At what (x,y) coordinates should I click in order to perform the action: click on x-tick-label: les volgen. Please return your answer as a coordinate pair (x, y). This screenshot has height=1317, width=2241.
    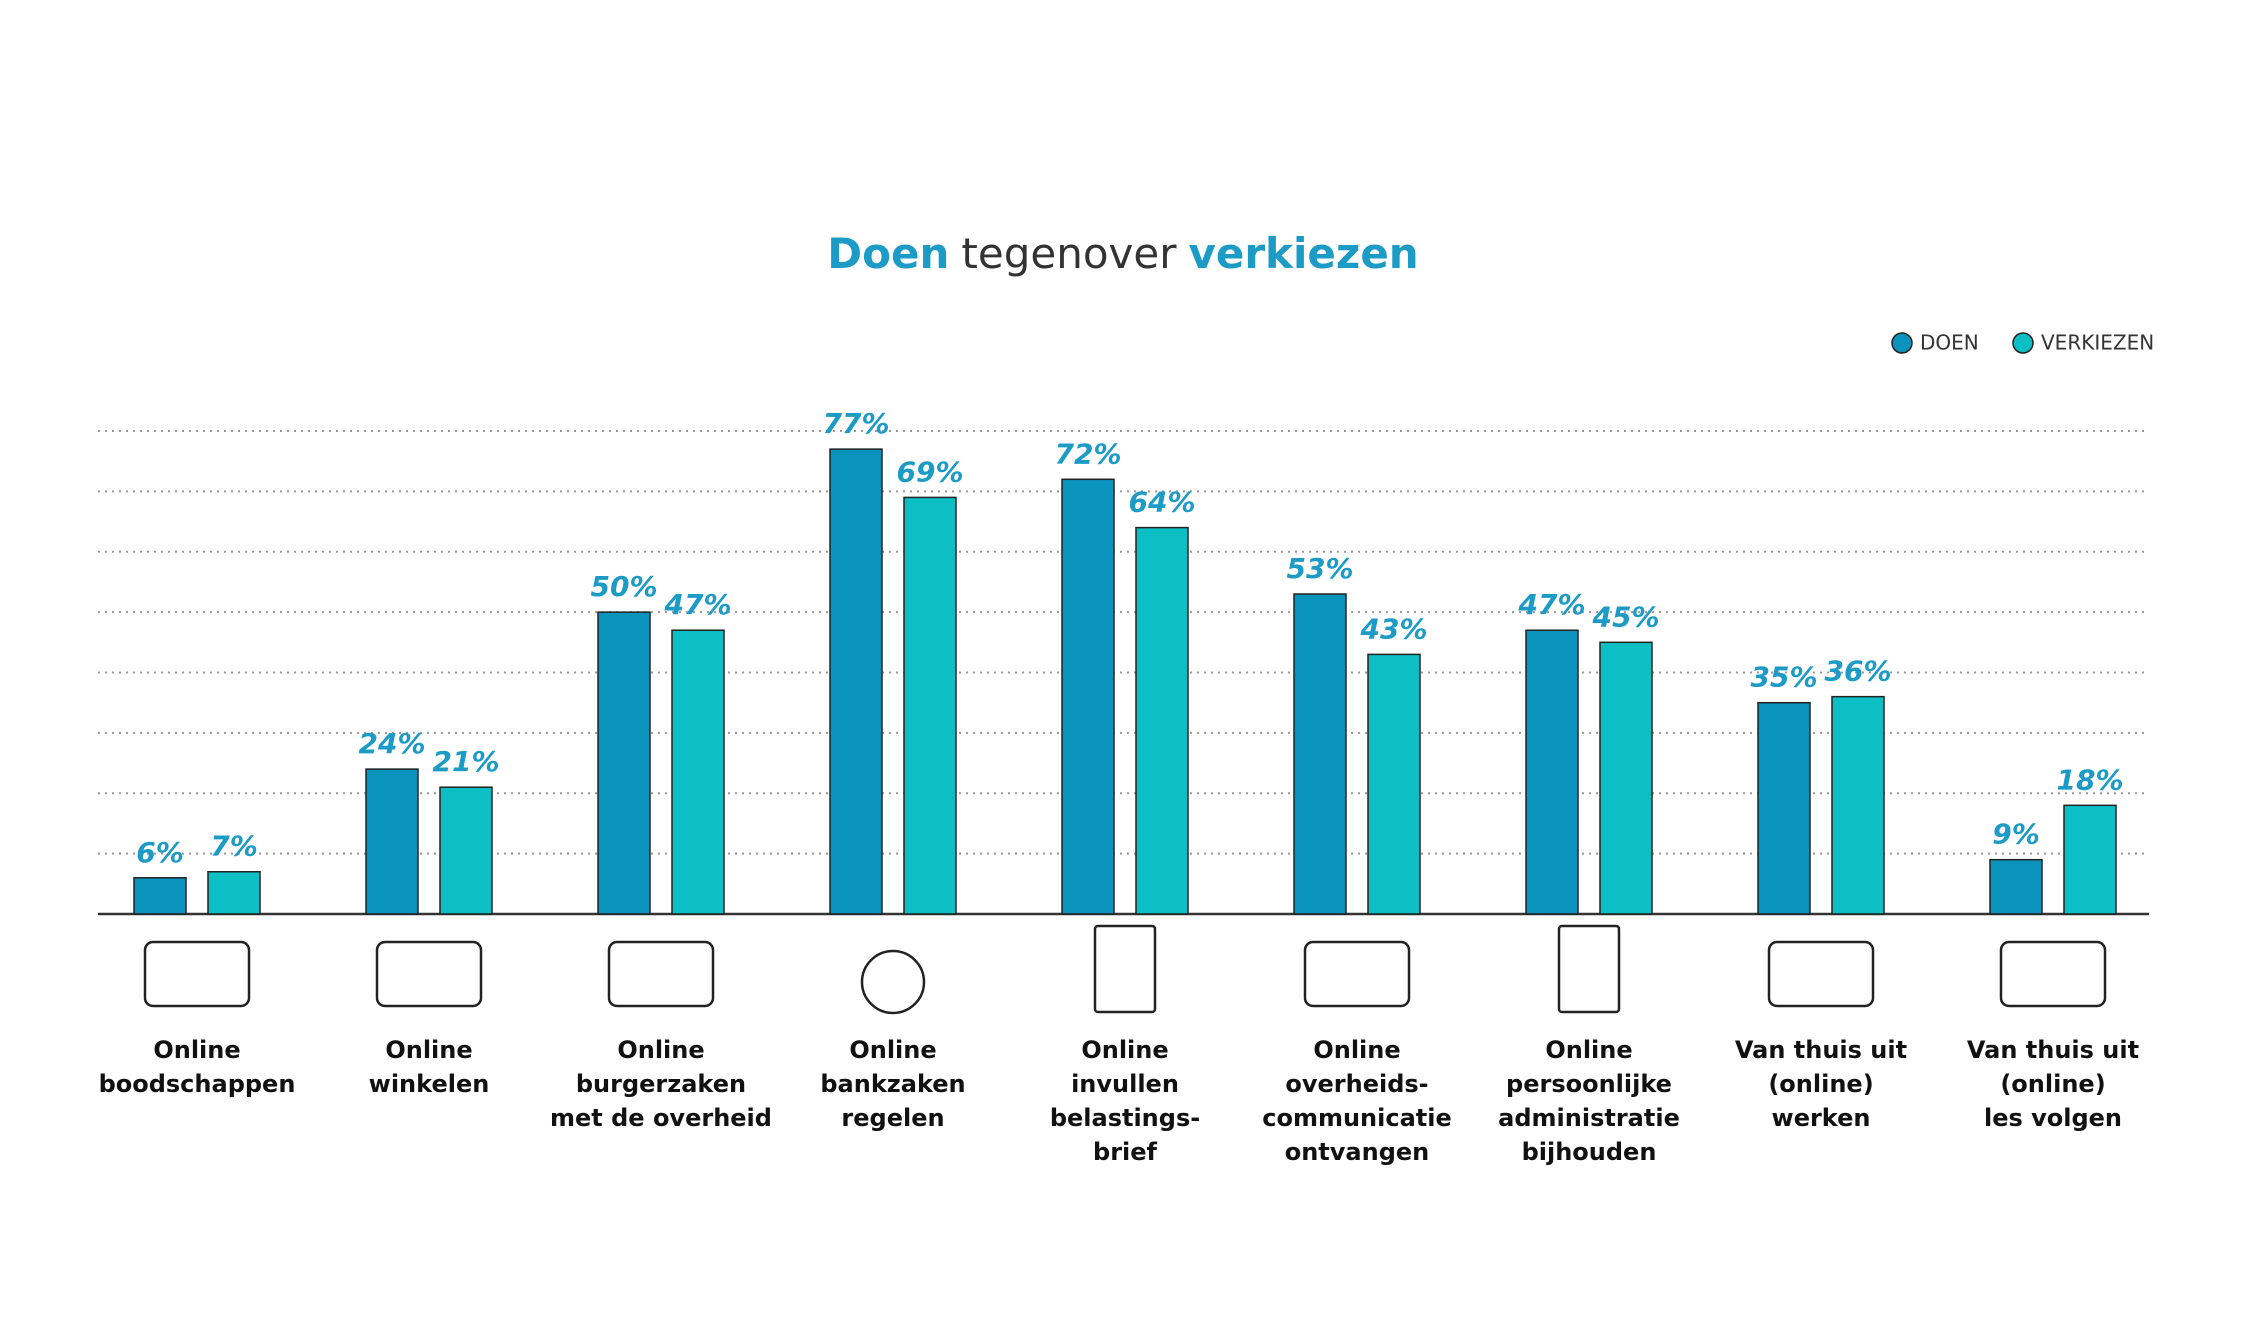
    Looking at the image, I should click on (2053, 1118).